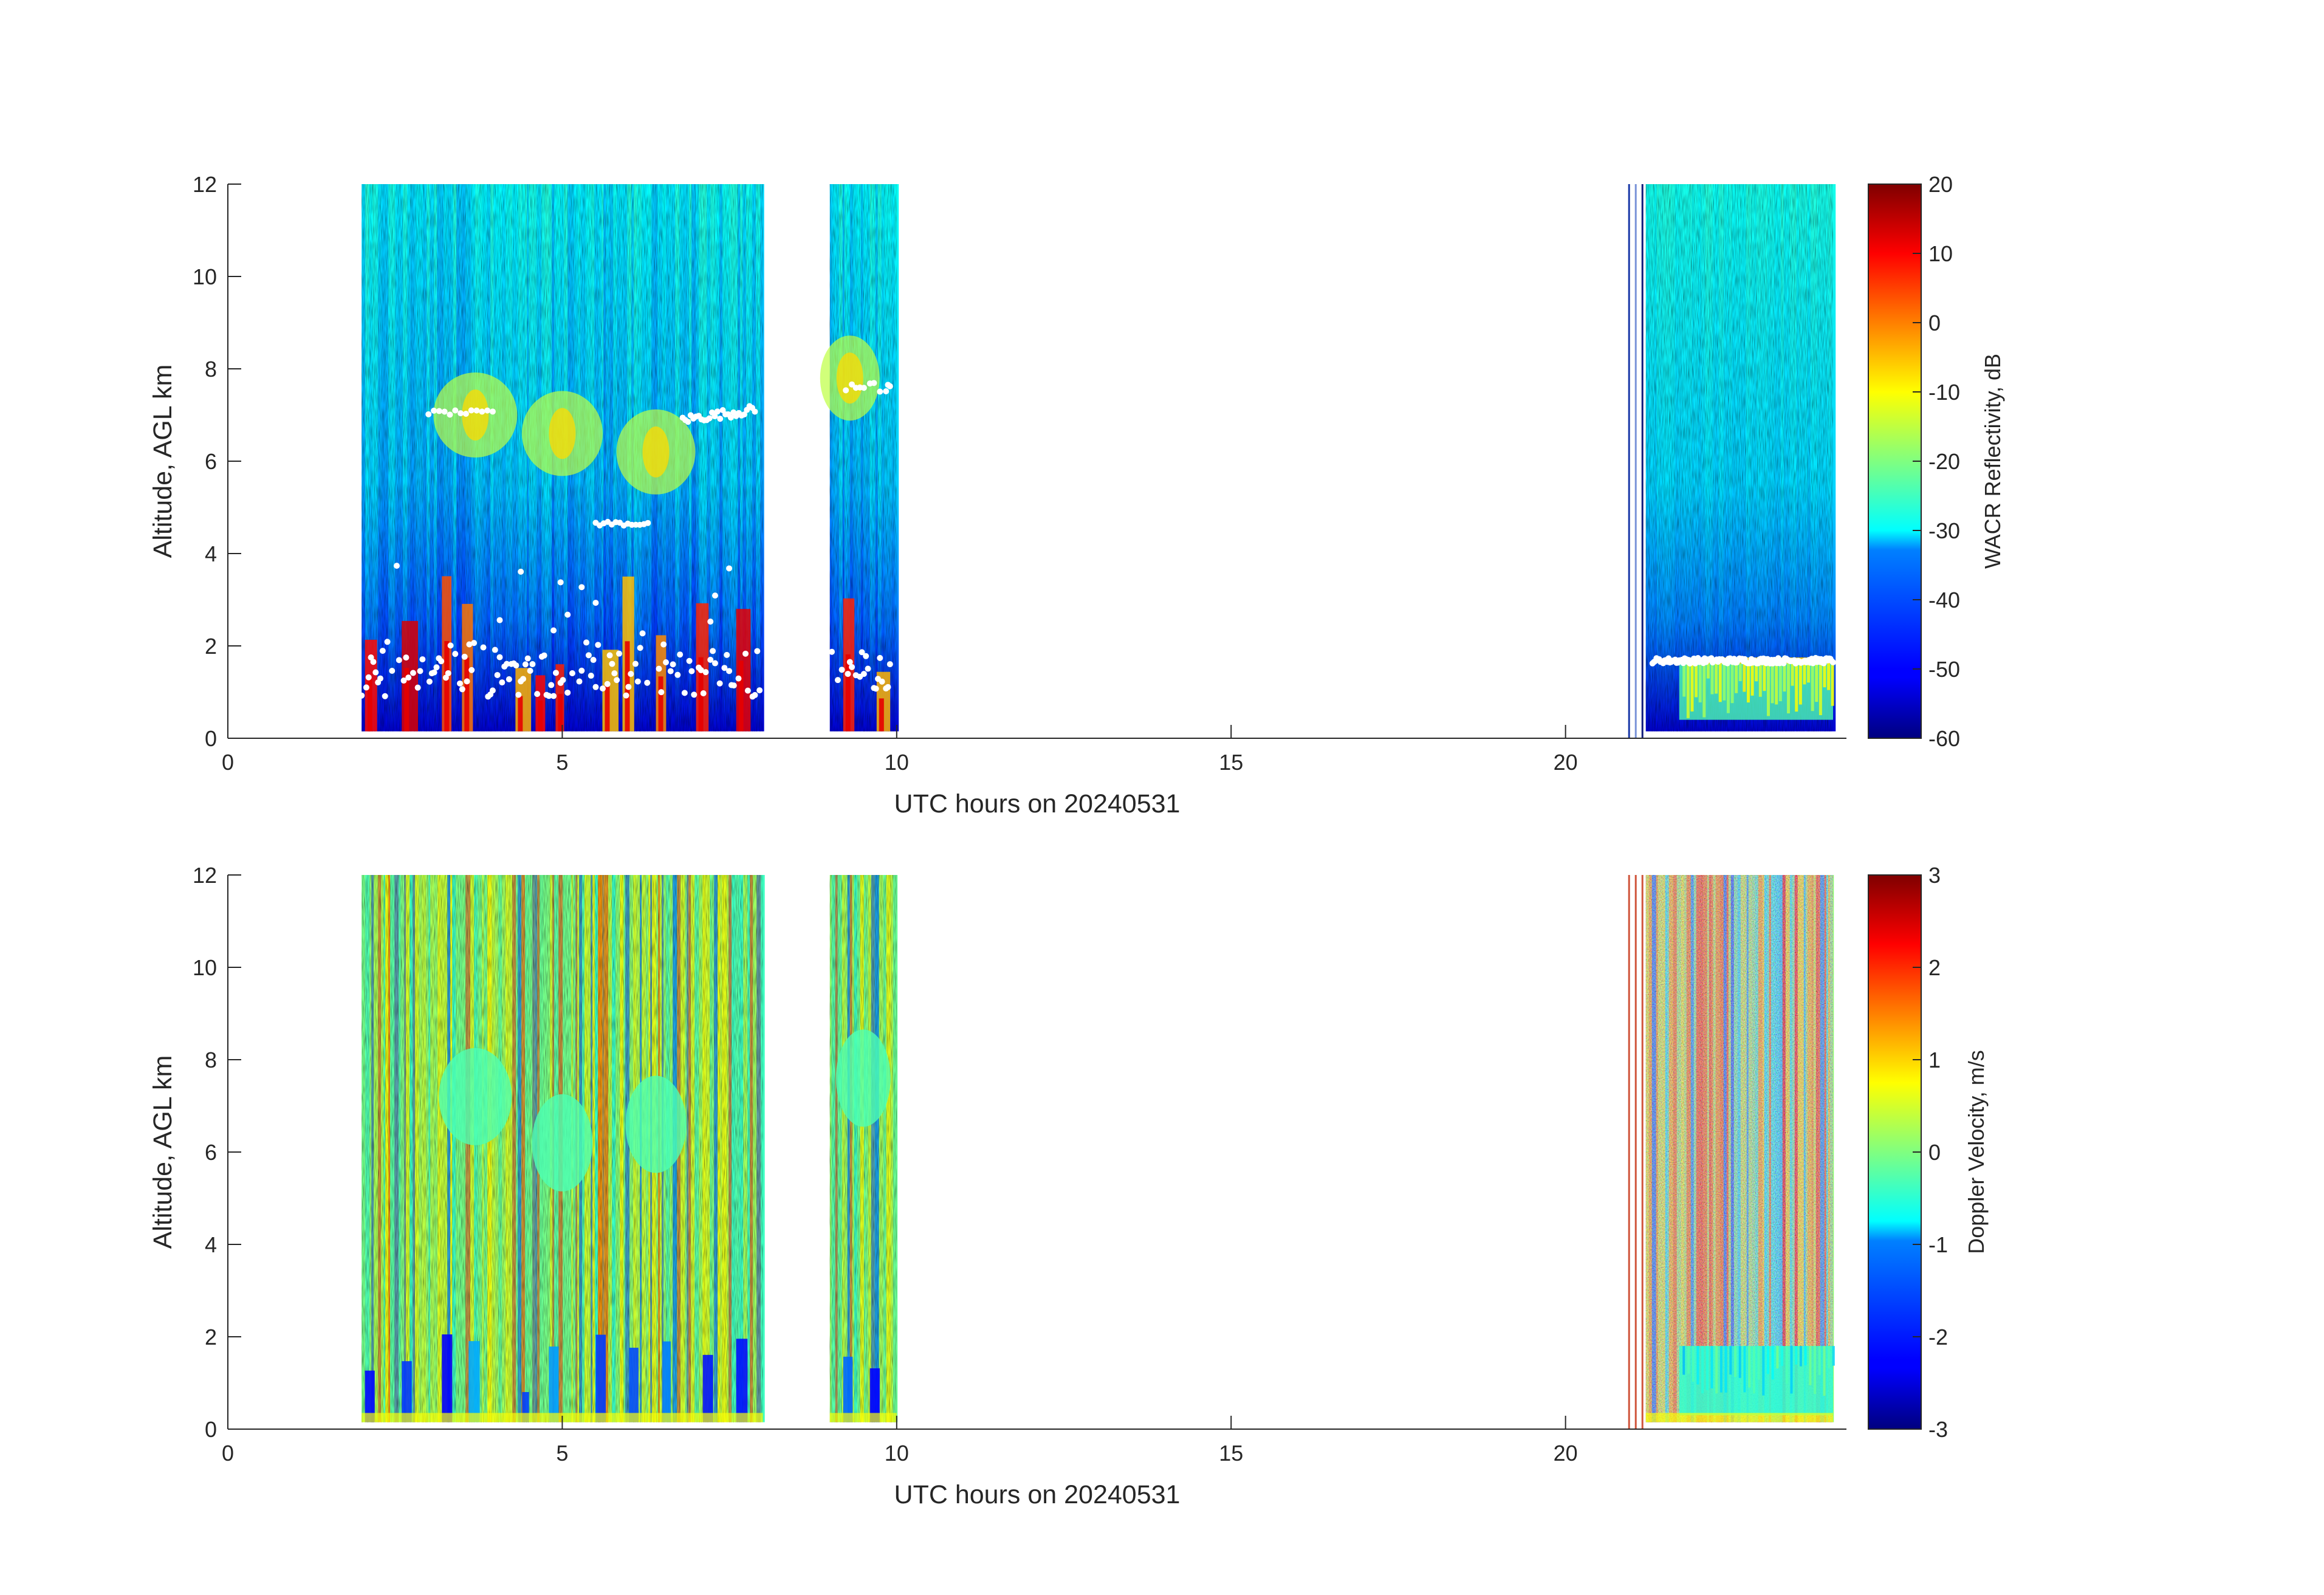 The image size is (2324, 1595). I want to click on doppler-ylabel: Altitude, AGL km, so click(162, 1152).